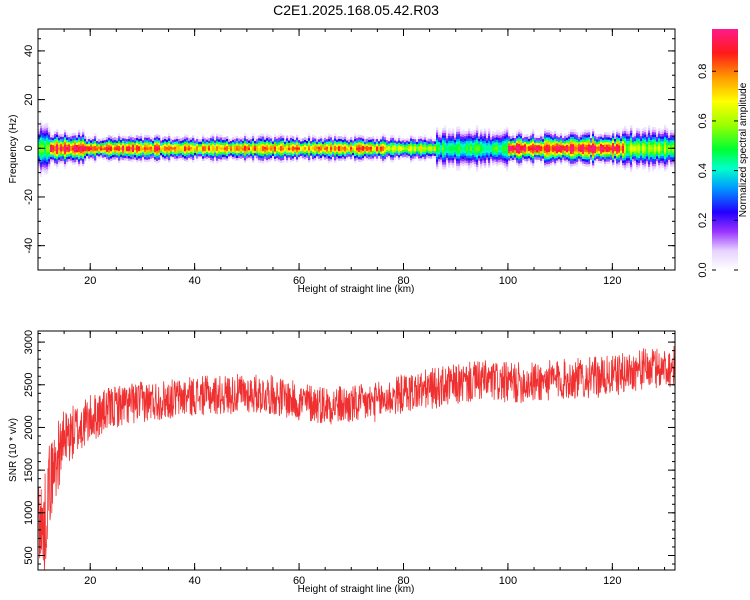  What do you see at coordinates (703, 220) in the screenshot?
I see `colorbar-tick-label: 0.2` at bounding box center [703, 220].